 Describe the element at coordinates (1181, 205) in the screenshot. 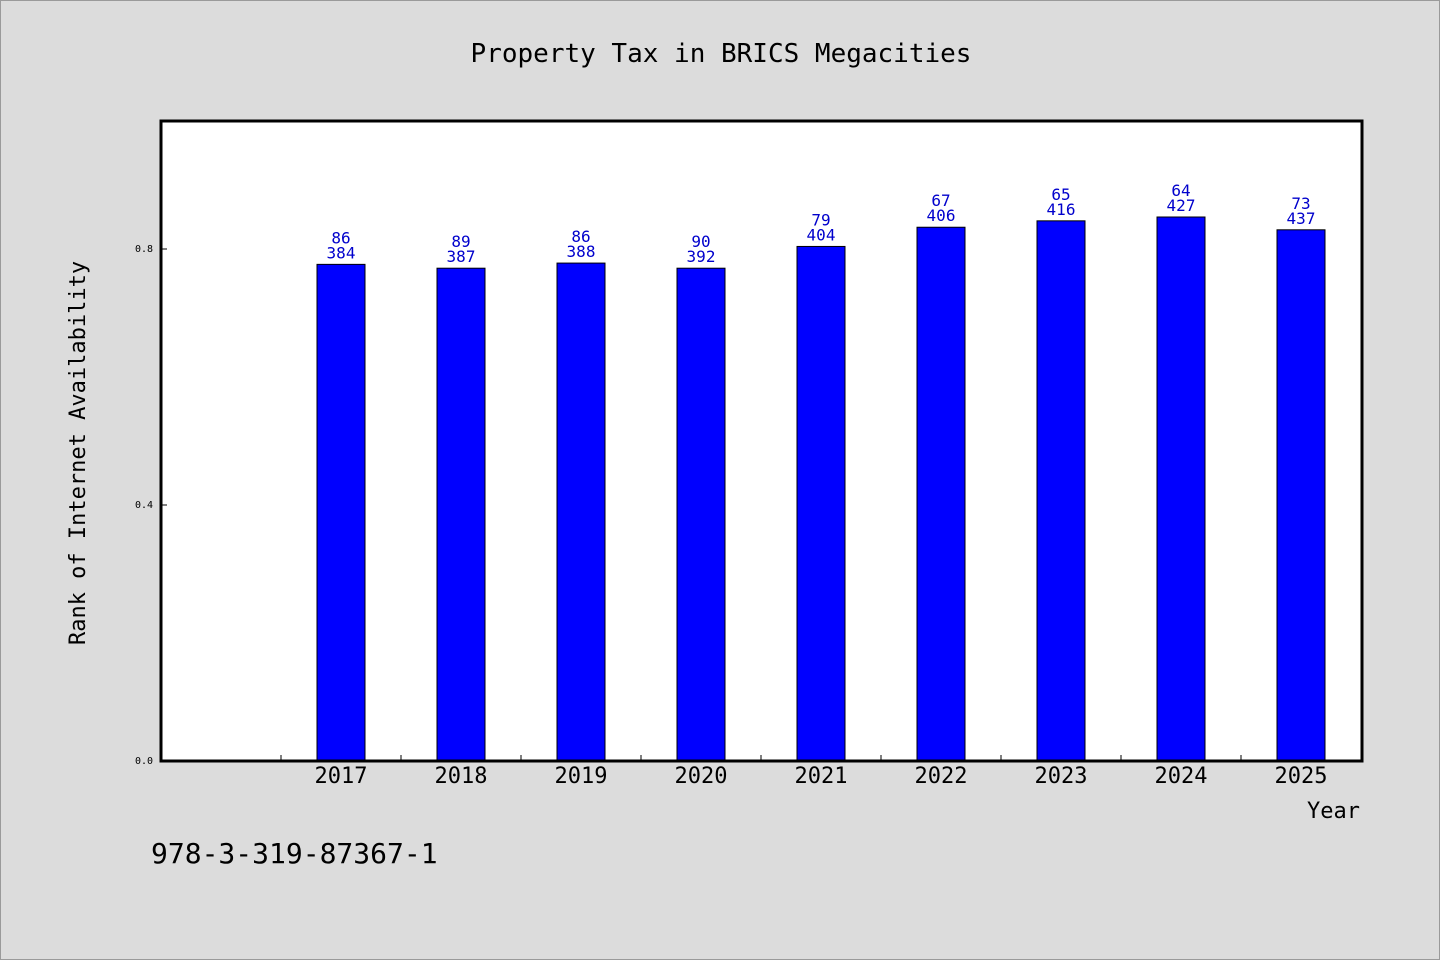

I see `data-label-bottom: 427` at that location.